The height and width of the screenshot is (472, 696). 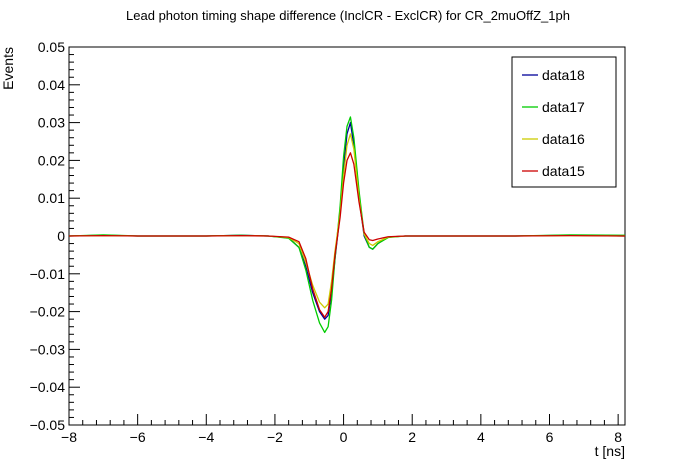 What do you see at coordinates (563, 171) in the screenshot?
I see `legend-label-data15: data15` at bounding box center [563, 171].